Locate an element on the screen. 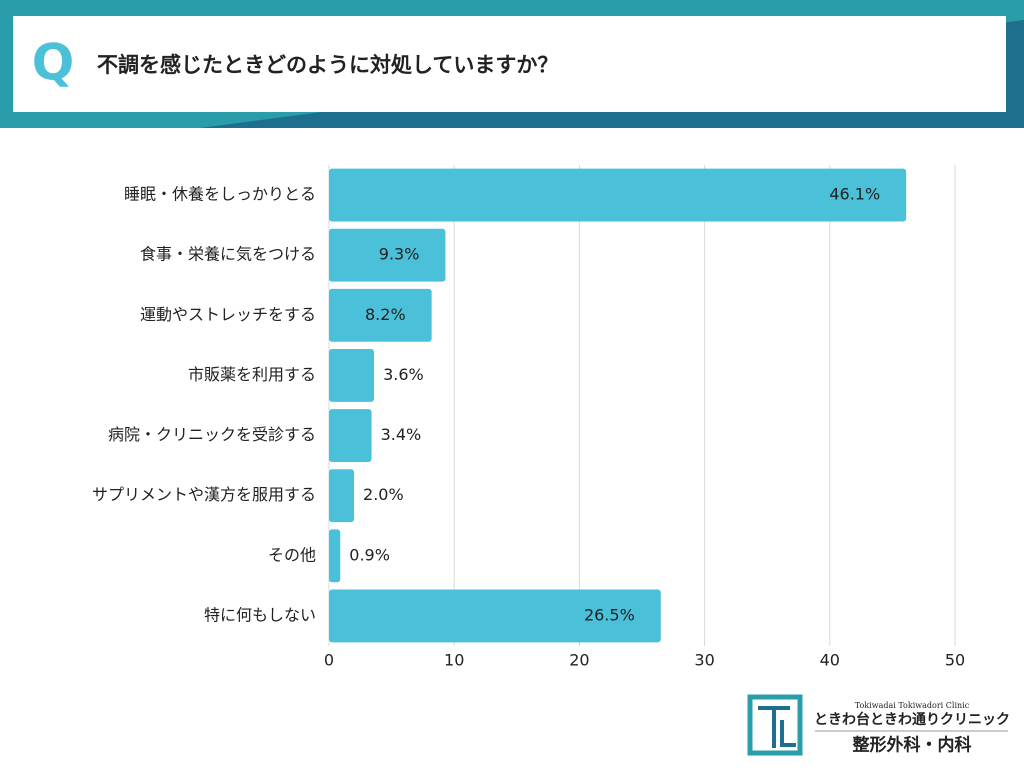 Image resolution: width=1024 pixels, height=772 pixels. chart-title: 不調を感じたときどのように対処していますか？ is located at coordinates (327, 65).